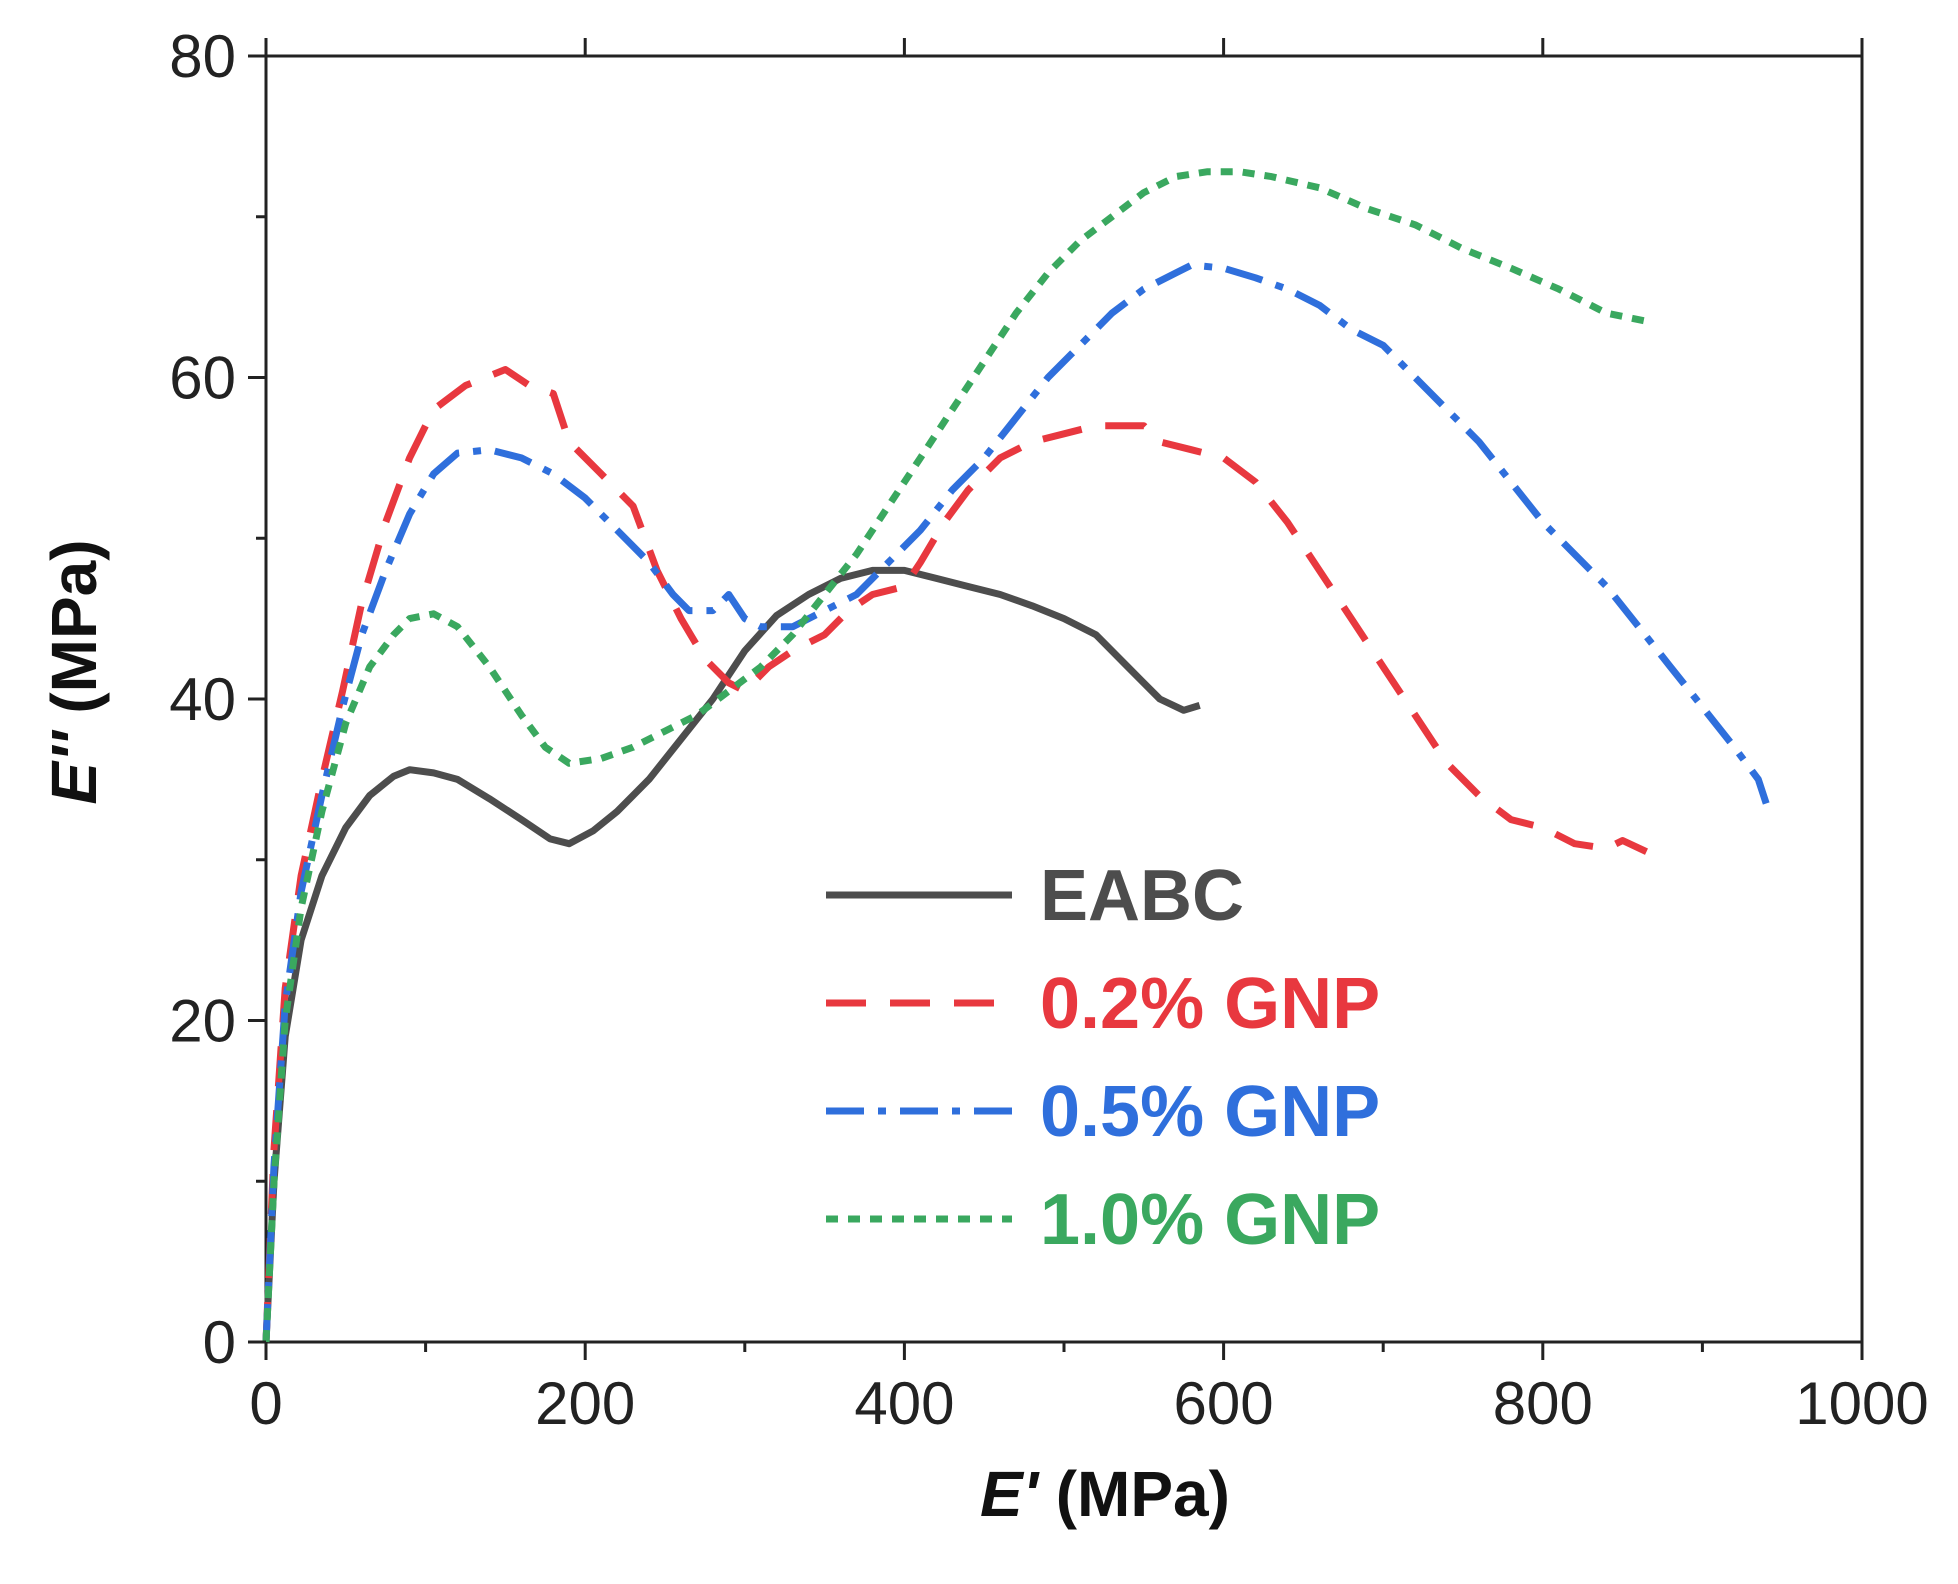 The height and width of the screenshot is (1584, 1958). What do you see at coordinates (1010, 1494) in the screenshot?
I see `x-axis-symbol: E'` at bounding box center [1010, 1494].